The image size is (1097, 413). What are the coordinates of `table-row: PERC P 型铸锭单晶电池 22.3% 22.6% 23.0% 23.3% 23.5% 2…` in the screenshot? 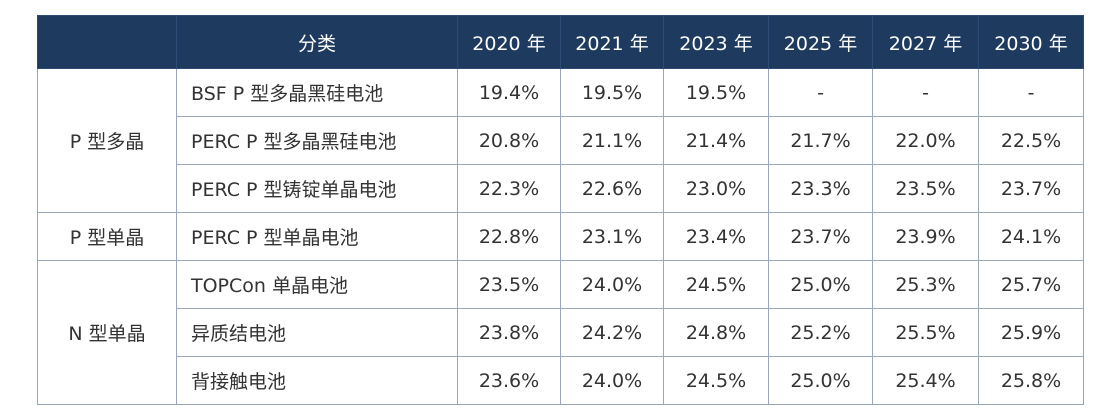 It's located at (561, 188).